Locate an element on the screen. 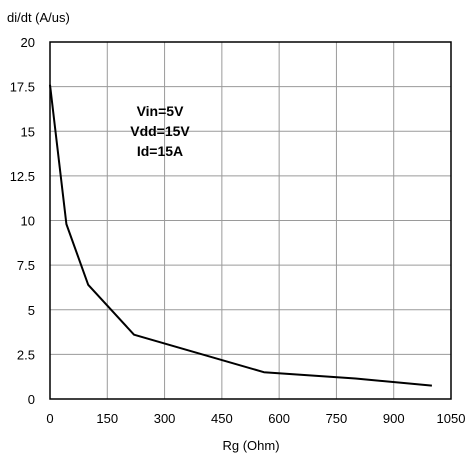  y-tick-labels: 0 2.5 5 7.5 10 12.5 15 17.5 20 is located at coordinates (22, 221).